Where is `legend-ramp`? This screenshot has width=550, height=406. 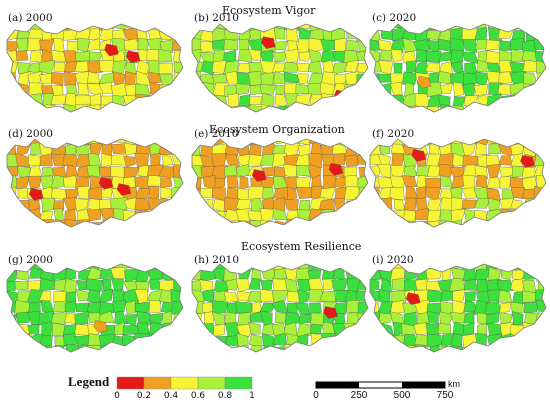
legend-ramp is located at coordinates (184, 383).